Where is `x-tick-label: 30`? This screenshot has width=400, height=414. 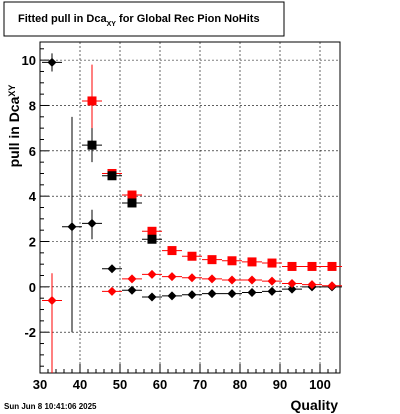
x-tick-label: 30 is located at coordinates (40, 384).